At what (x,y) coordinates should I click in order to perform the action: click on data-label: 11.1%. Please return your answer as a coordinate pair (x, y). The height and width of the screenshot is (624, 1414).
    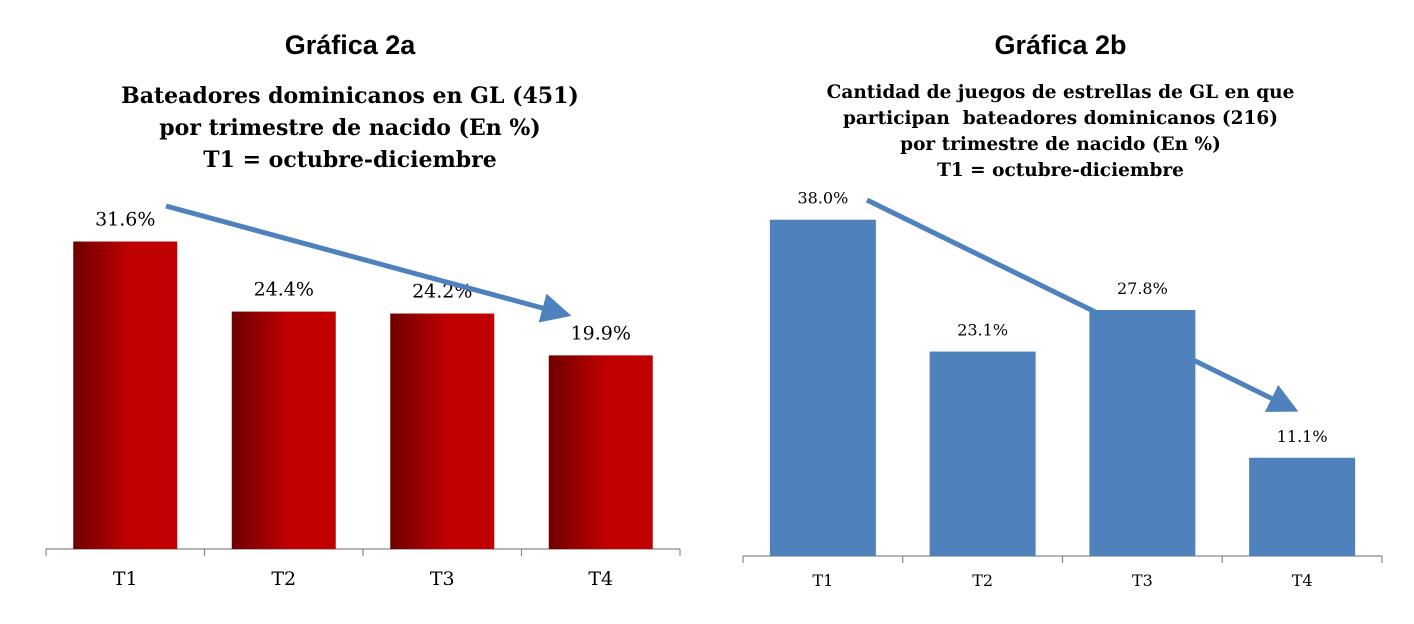
    Looking at the image, I should click on (1302, 436).